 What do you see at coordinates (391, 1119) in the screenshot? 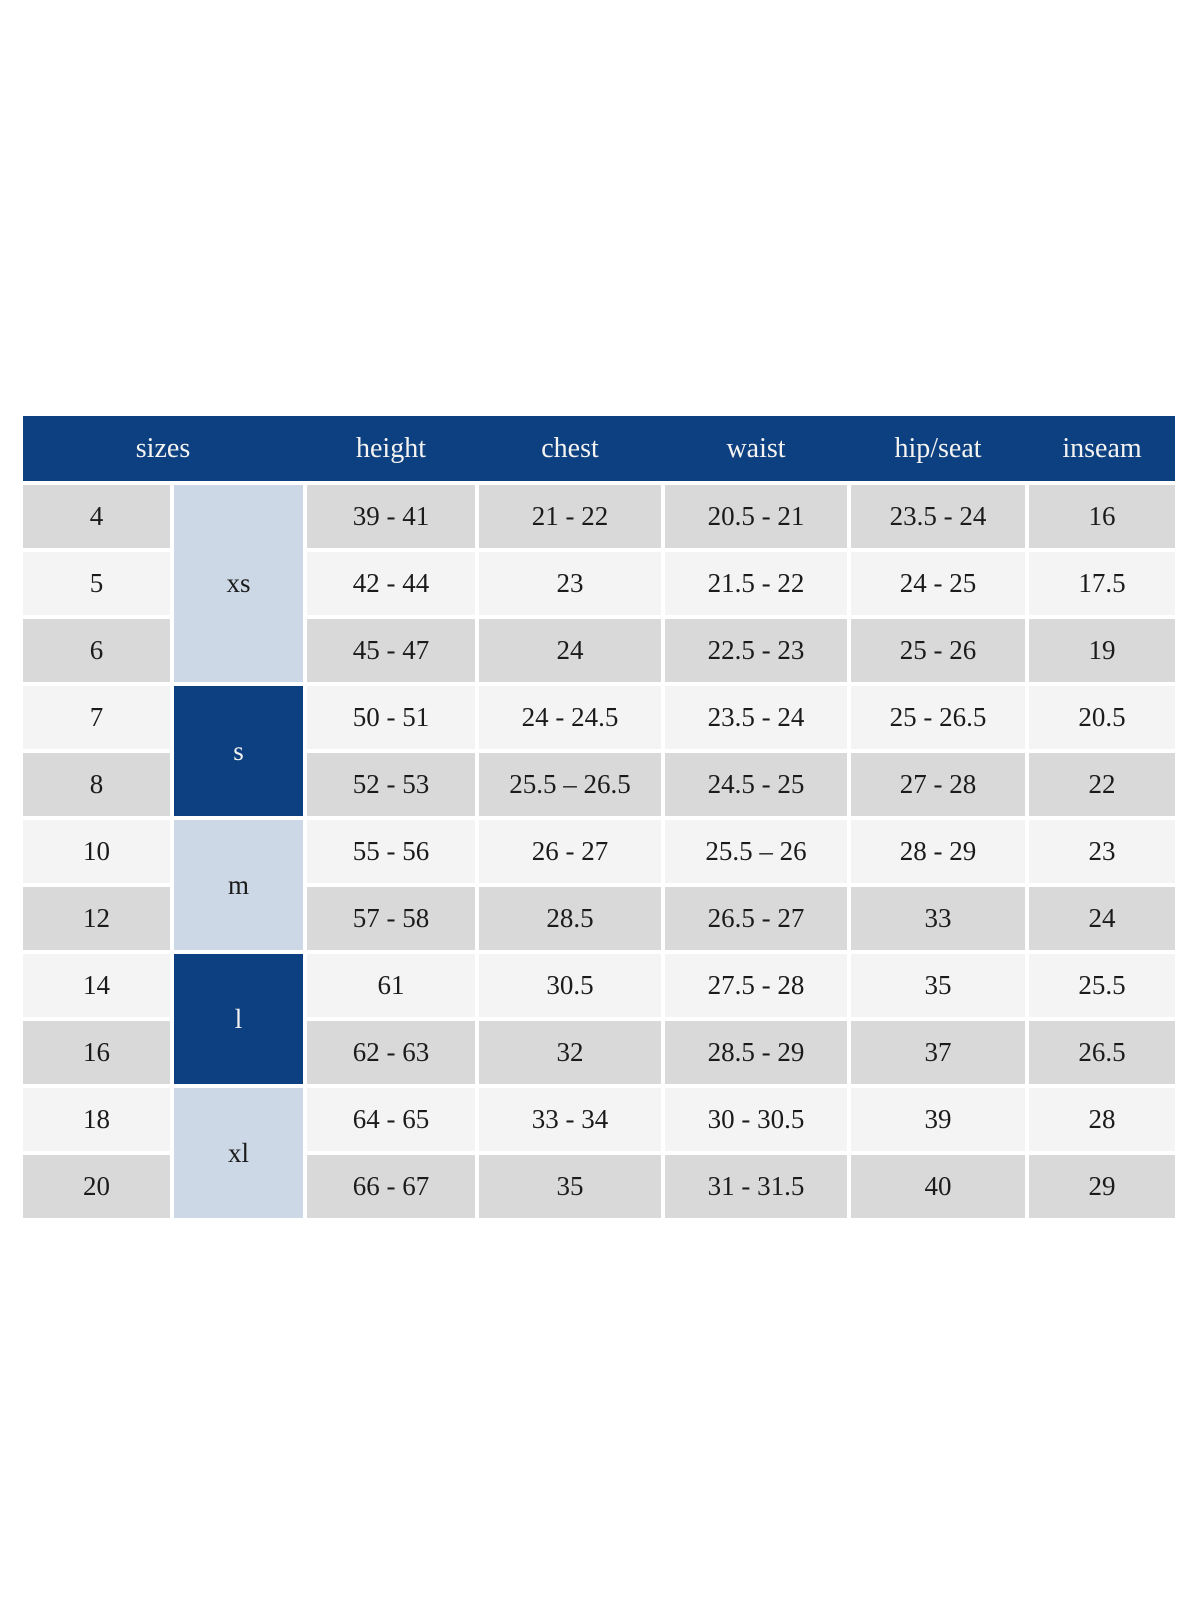
I see `height-cell: 64 - 65` at bounding box center [391, 1119].